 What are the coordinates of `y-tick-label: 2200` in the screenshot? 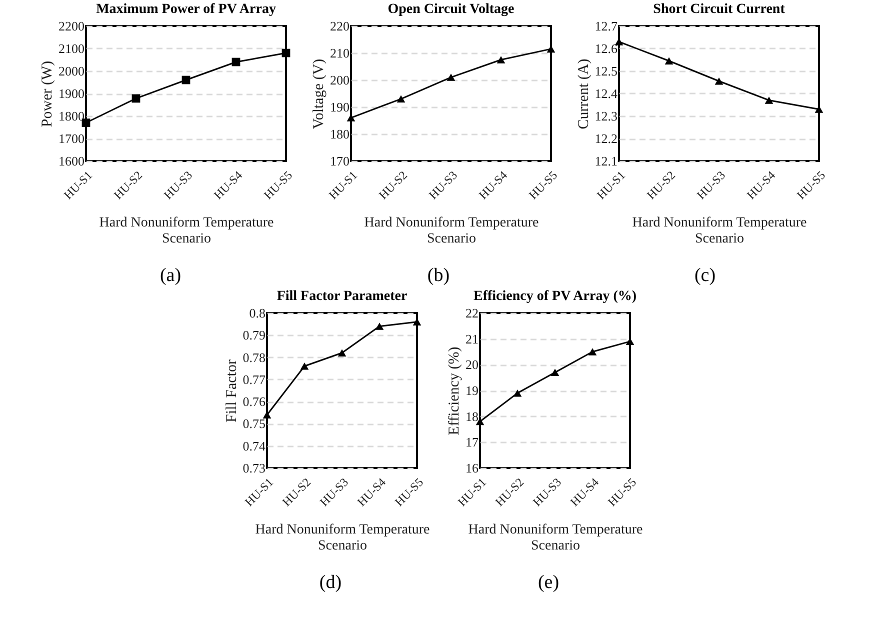 It's located at (71, 26).